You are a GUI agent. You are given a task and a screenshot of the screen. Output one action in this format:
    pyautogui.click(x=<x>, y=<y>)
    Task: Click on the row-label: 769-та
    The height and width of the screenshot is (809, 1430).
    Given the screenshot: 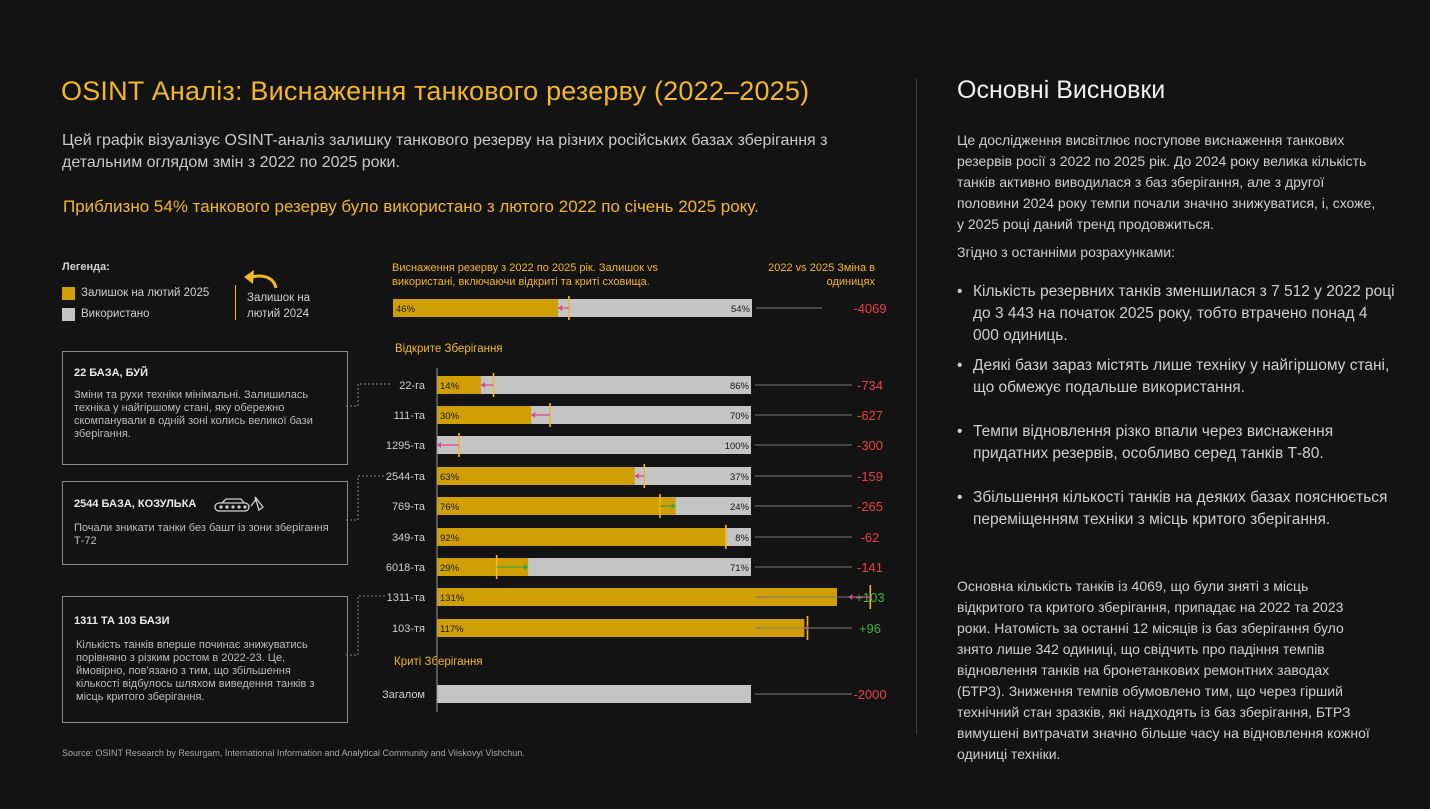 What is the action you would take?
    pyautogui.click(x=409, y=507)
    